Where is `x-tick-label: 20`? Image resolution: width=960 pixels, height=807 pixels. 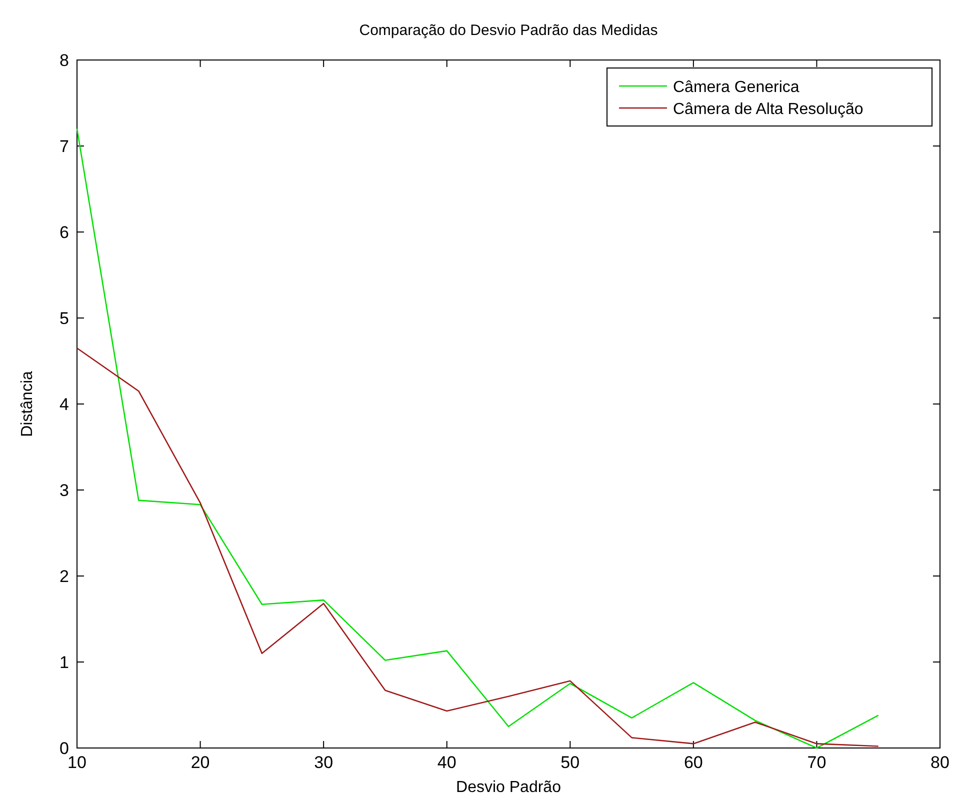
x-tick-label: 20 is located at coordinates (200, 762).